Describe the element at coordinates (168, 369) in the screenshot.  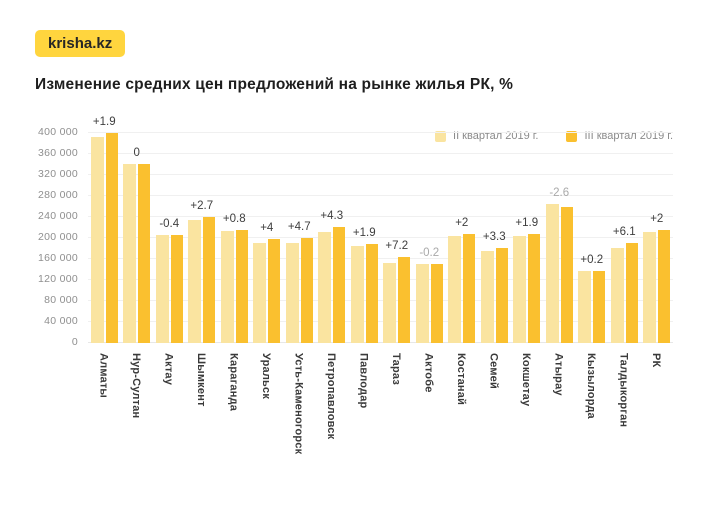
I see `x-axis-label-2: Актау` at that location.